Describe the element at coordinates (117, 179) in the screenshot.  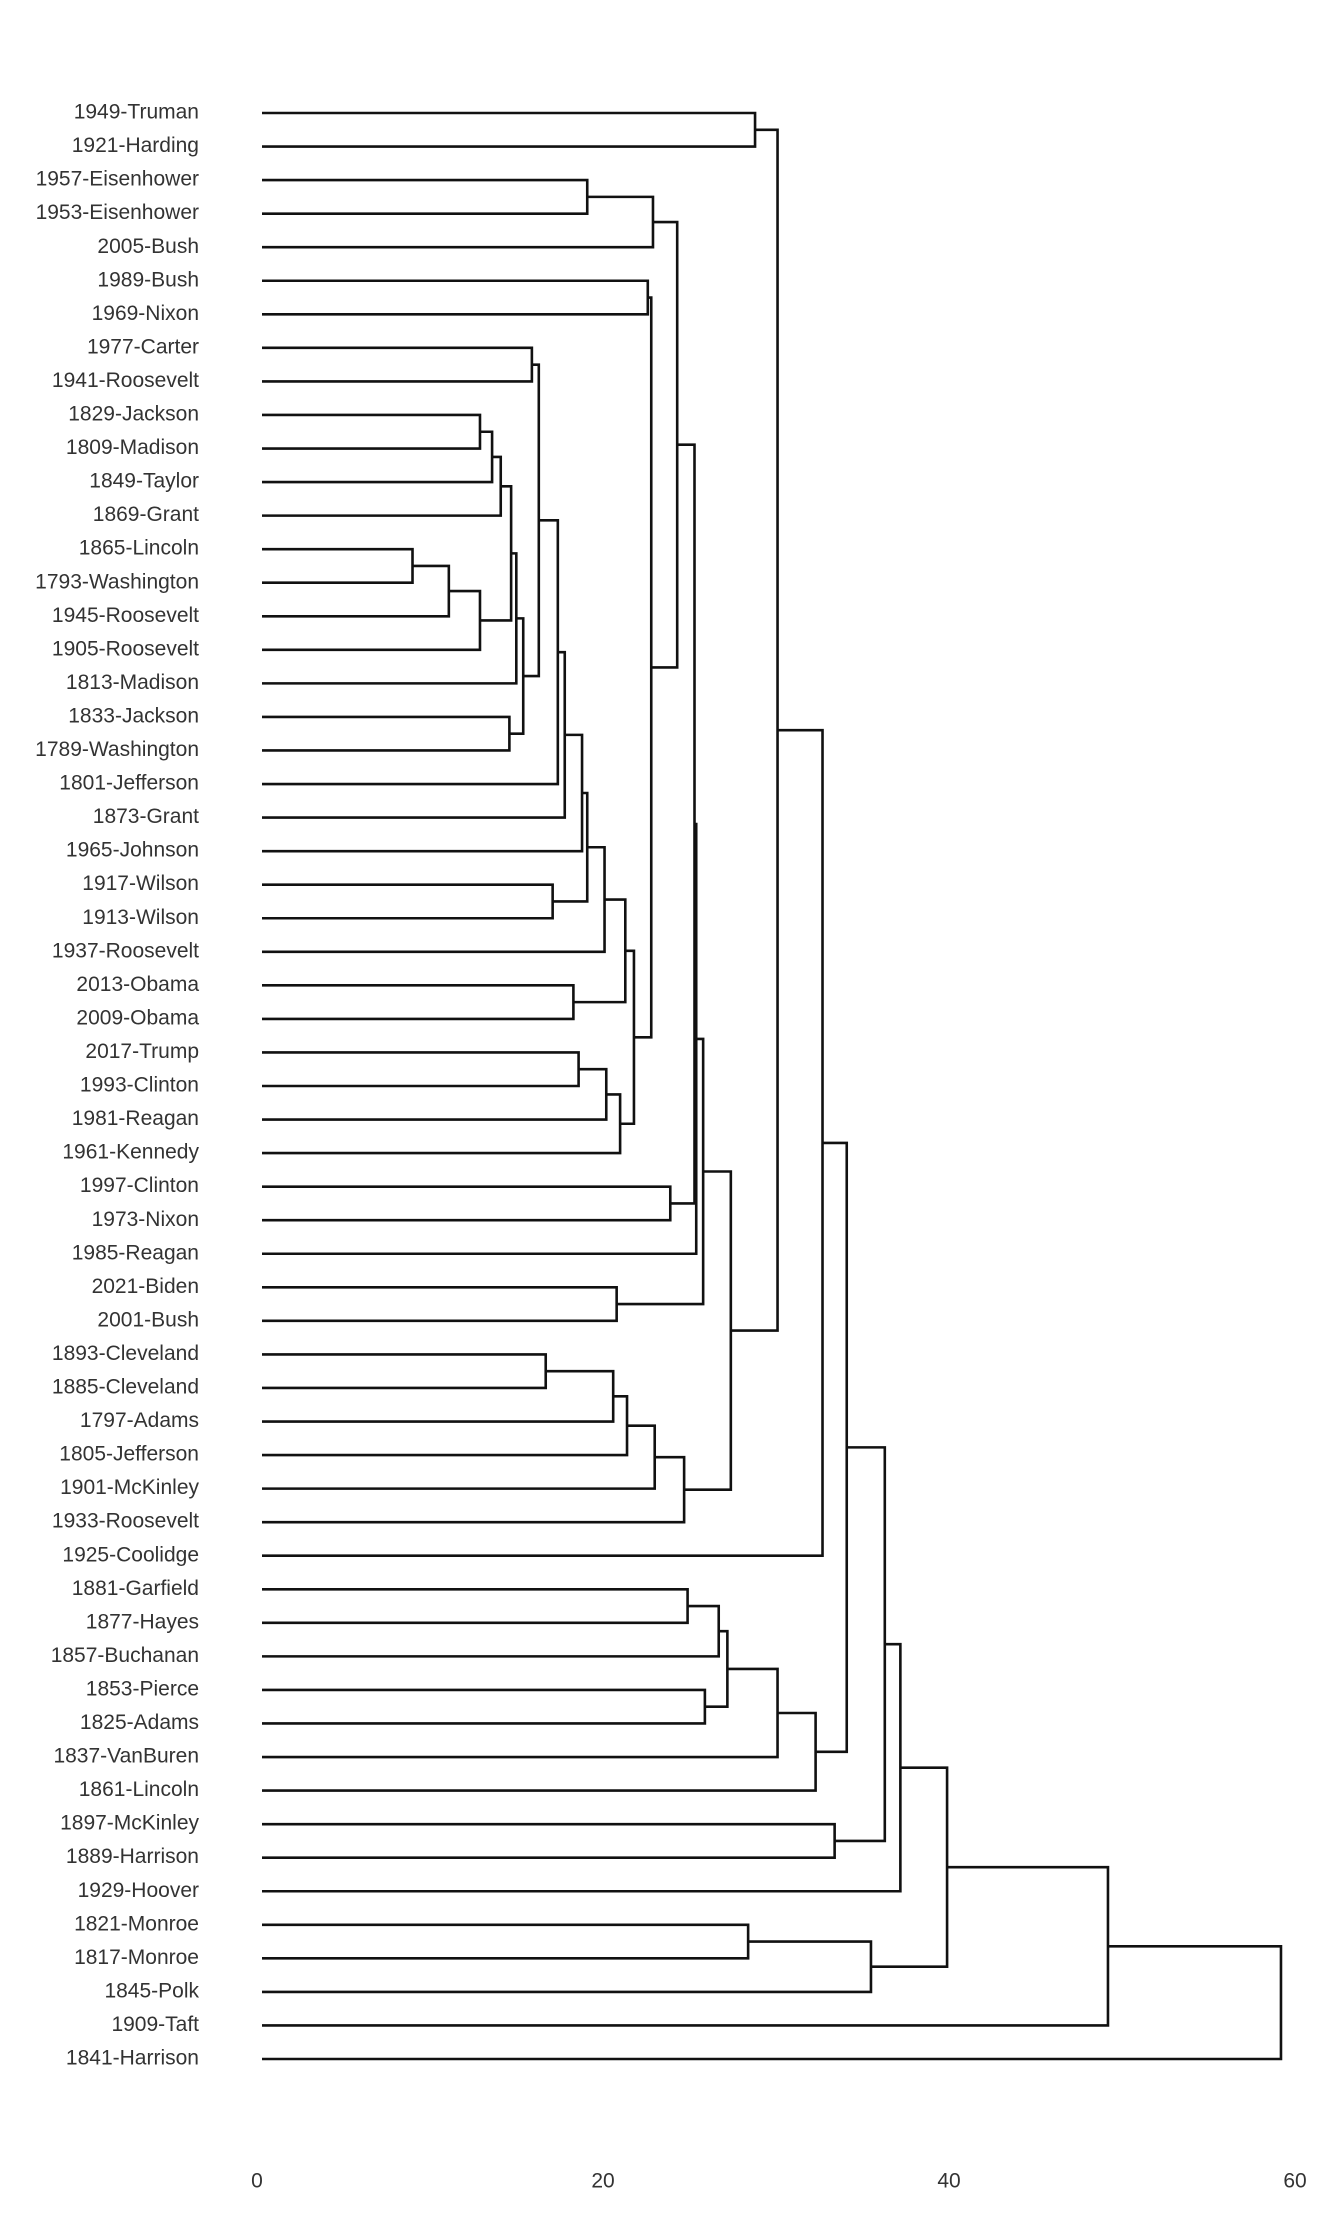
I see `leaf-label: 1957-Eisenhower` at that location.